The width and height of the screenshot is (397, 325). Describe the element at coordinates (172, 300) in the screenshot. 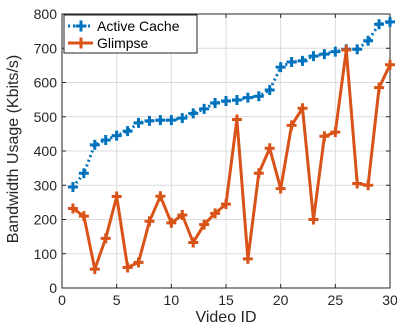

I see `x-tick-label: 10` at that location.